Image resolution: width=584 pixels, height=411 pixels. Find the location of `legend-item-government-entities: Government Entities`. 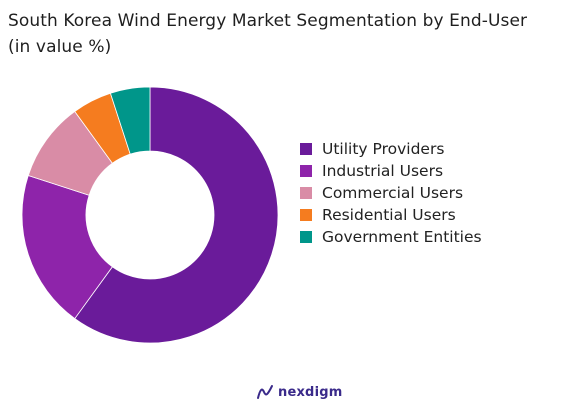

legend-item-government-entities: Government Entities is located at coordinates (435, 237).